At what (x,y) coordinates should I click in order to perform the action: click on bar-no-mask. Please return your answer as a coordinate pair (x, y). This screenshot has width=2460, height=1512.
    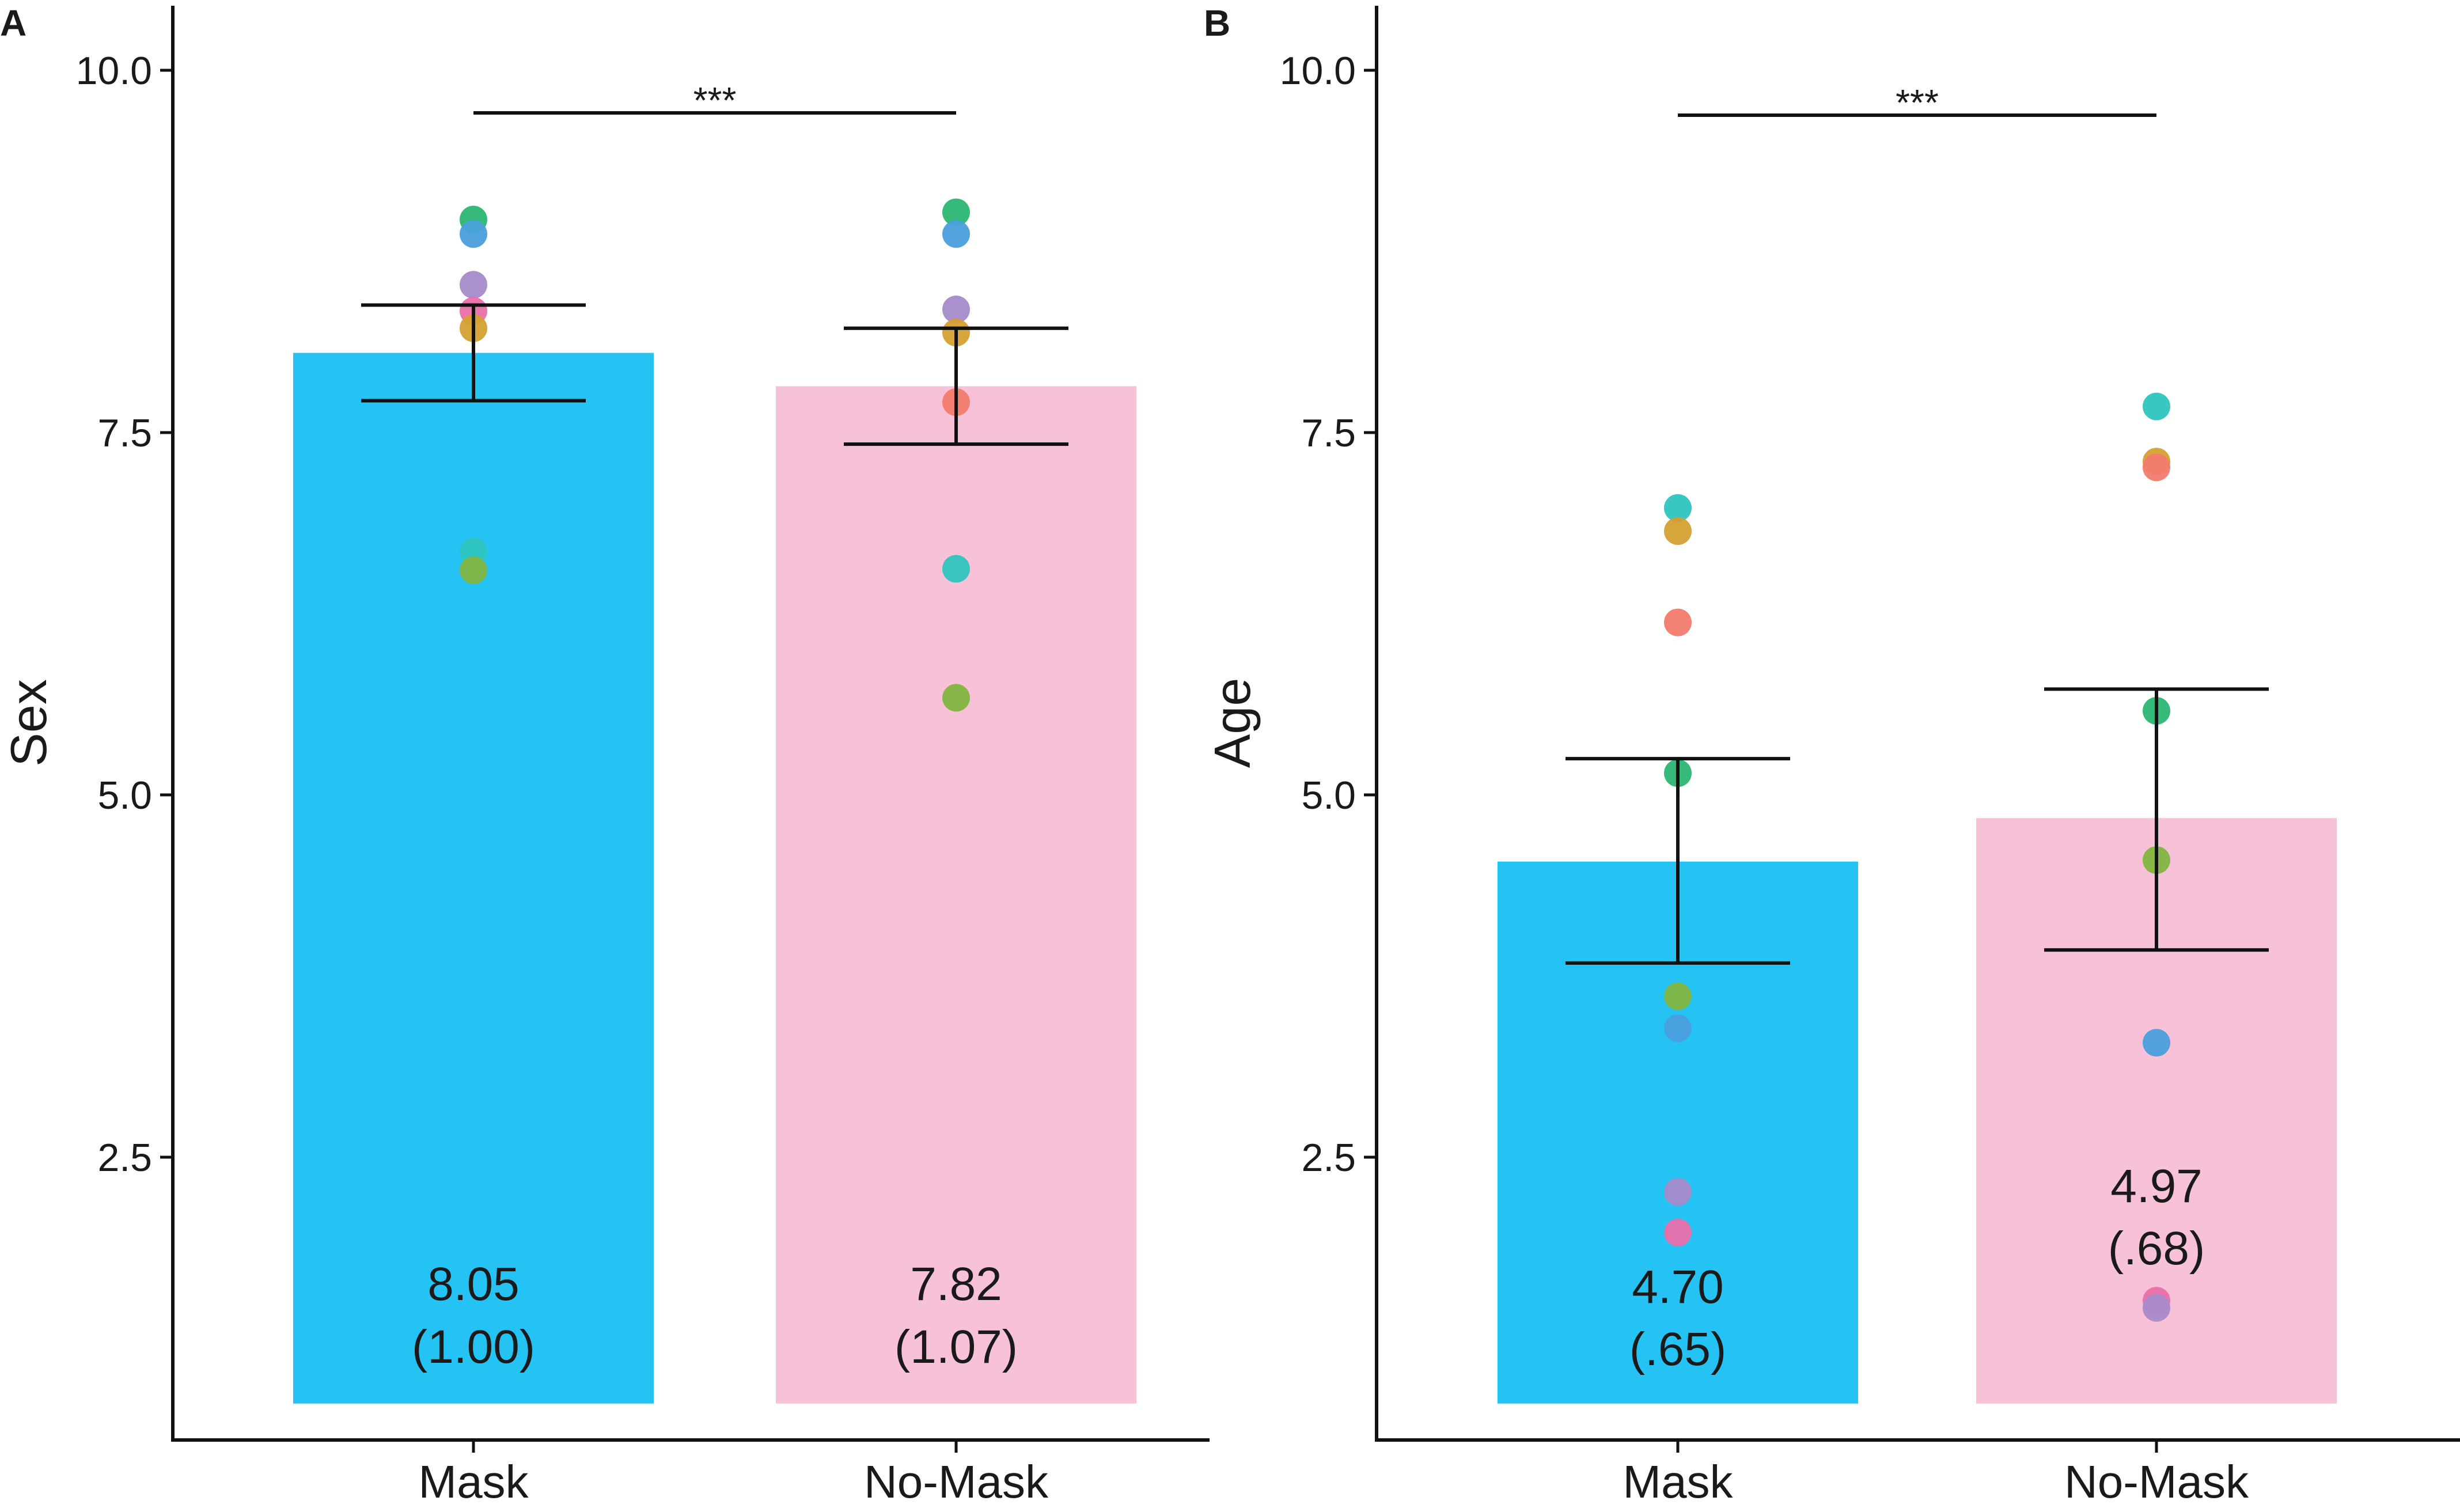
    Looking at the image, I should click on (956, 895).